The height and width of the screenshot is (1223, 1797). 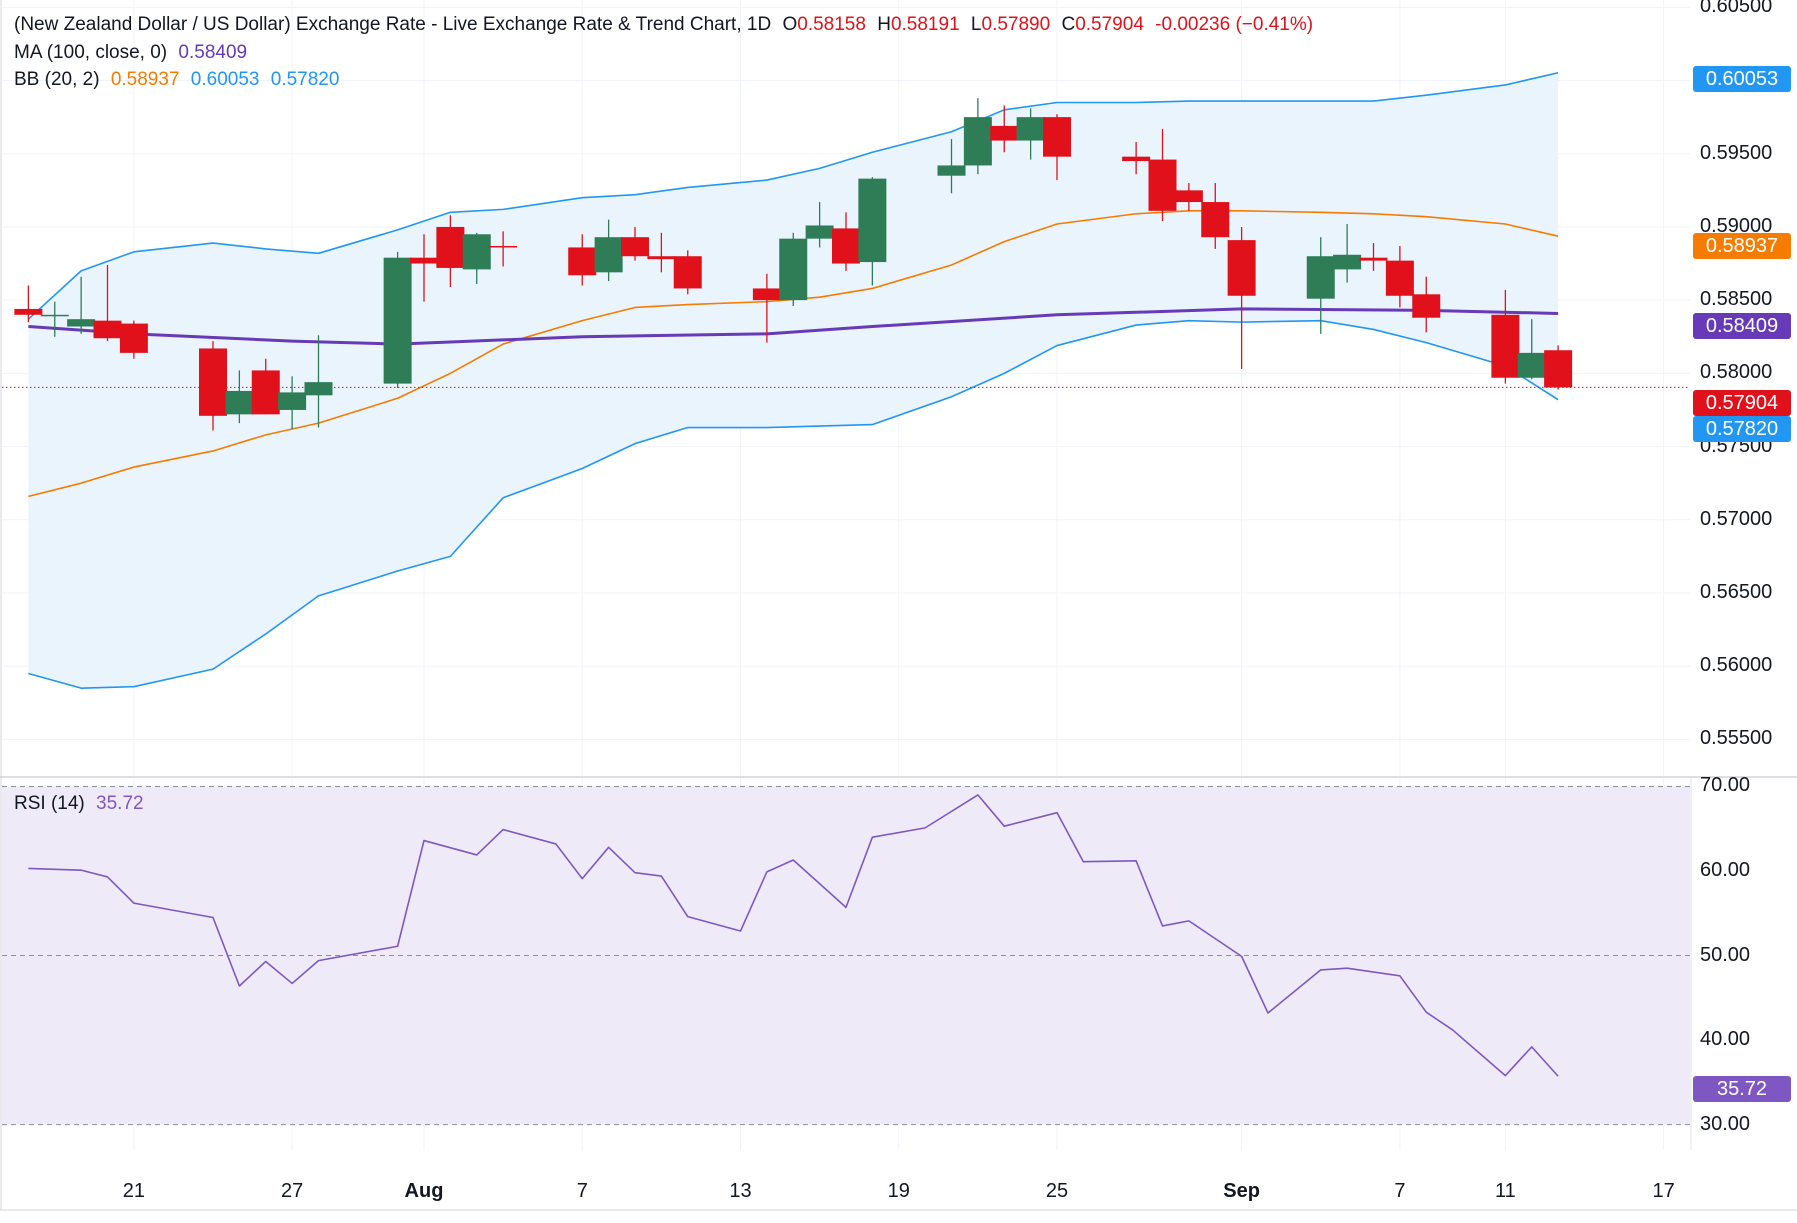 I want to click on rsi-legend-label: RSI (14), so click(x=49, y=803).